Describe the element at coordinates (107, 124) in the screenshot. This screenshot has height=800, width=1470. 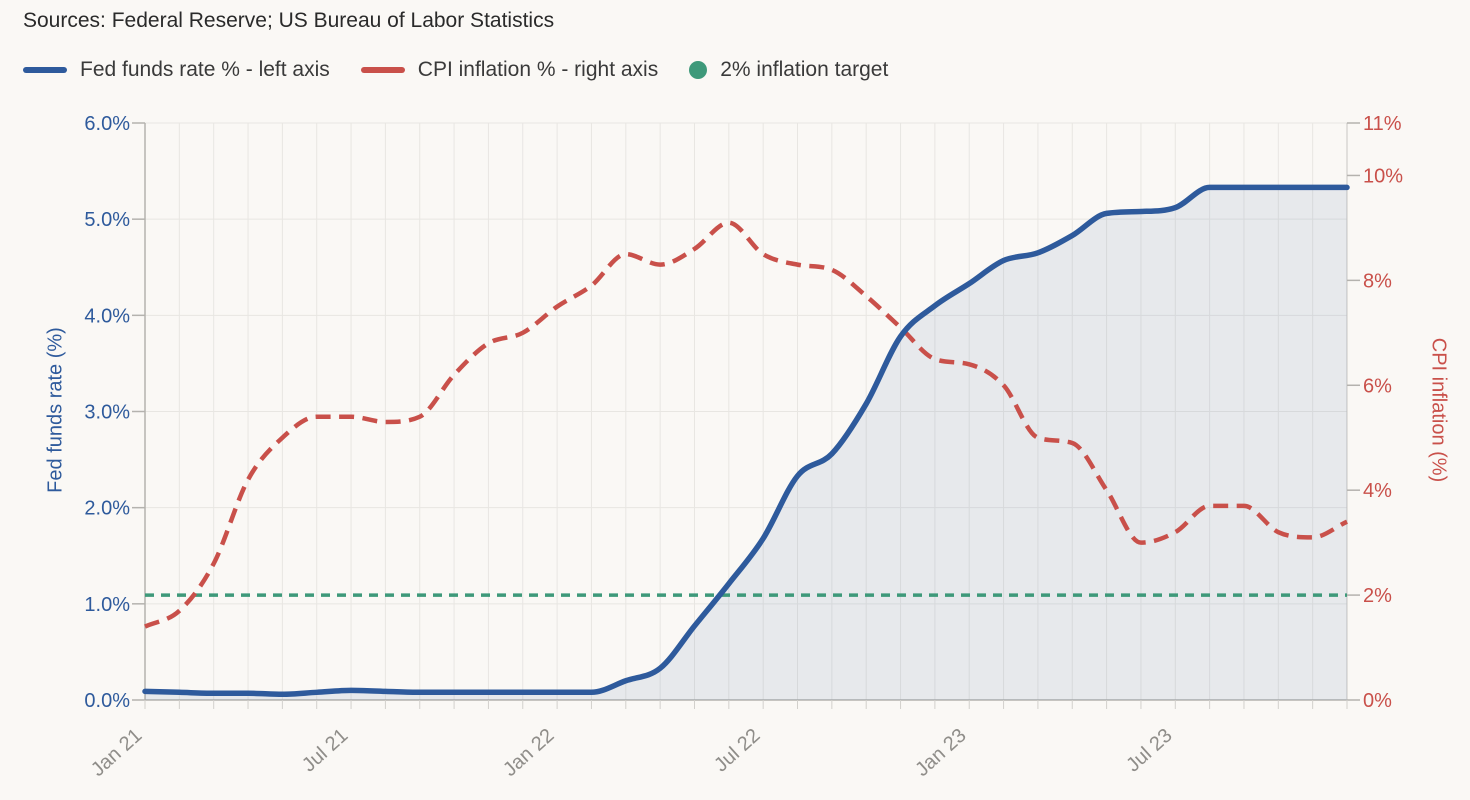
I see `left-axis-tick-label: 6.0%` at that location.